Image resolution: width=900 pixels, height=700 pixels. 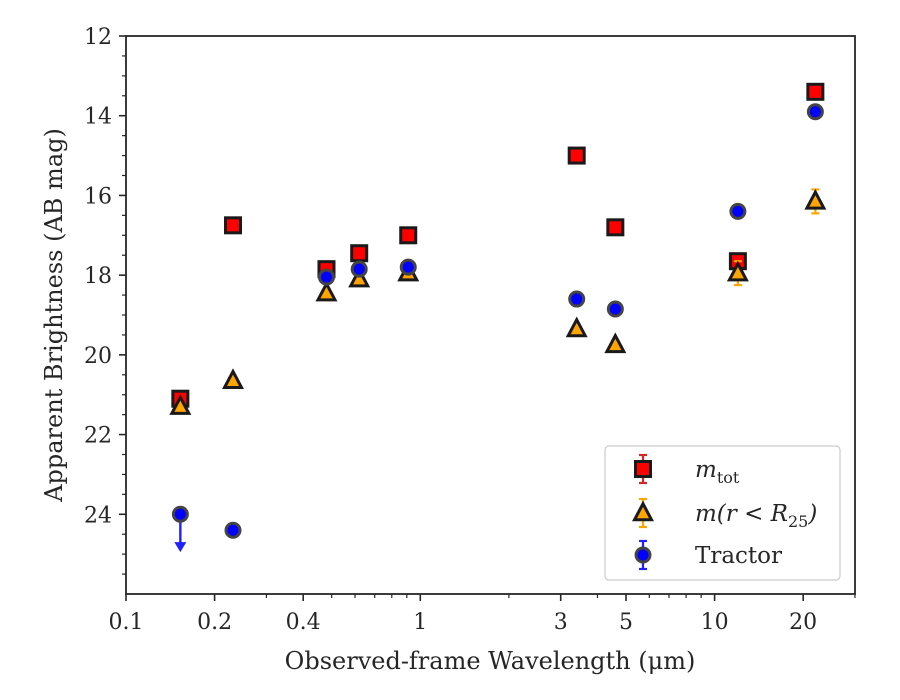 What do you see at coordinates (717, 472) in the screenshot?
I see `legend-label: mtot` at bounding box center [717, 472].